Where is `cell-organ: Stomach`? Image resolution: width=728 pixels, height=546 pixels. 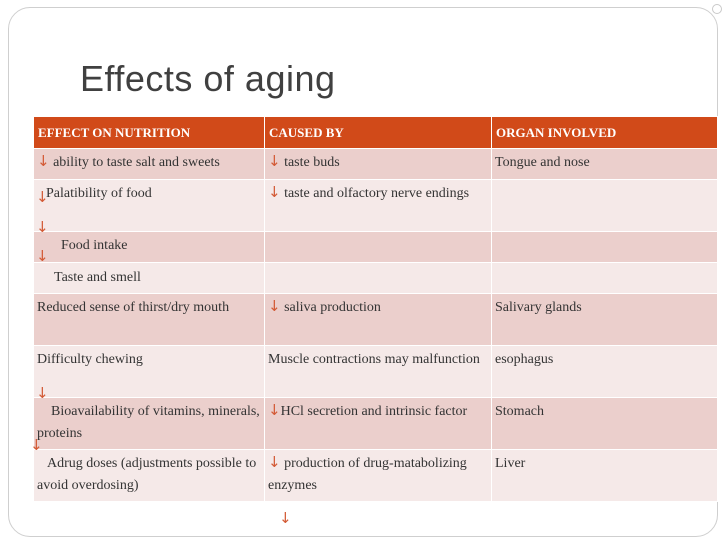 cell-organ: Stomach is located at coordinates (519, 411).